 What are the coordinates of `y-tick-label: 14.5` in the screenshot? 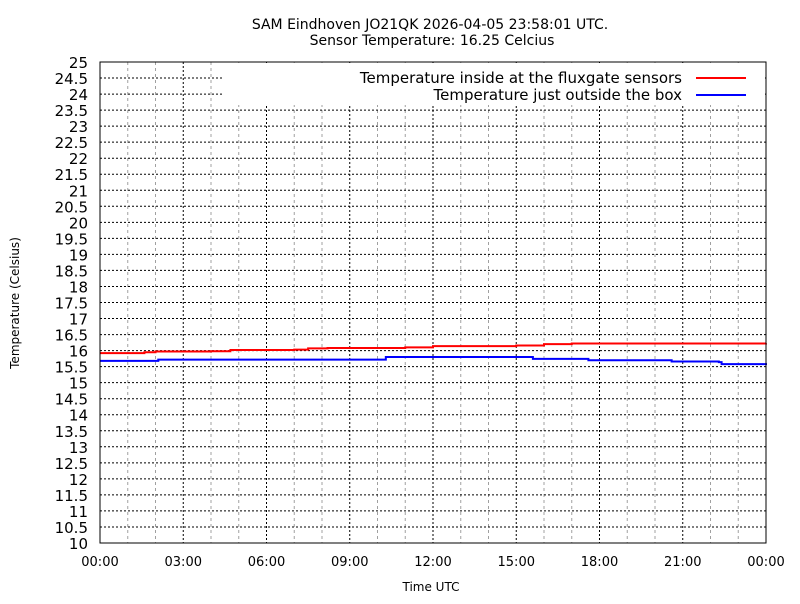 It's located at (71, 400).